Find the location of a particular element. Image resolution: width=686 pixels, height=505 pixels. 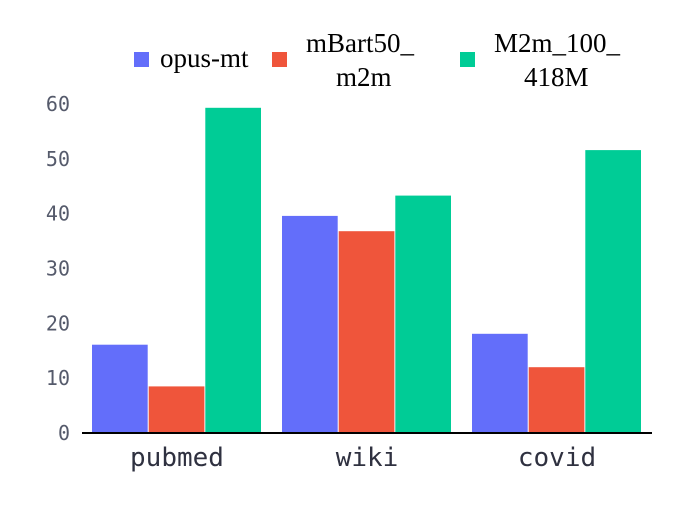

legend-label: mBart50_ m2m is located at coordinates (360, 60).